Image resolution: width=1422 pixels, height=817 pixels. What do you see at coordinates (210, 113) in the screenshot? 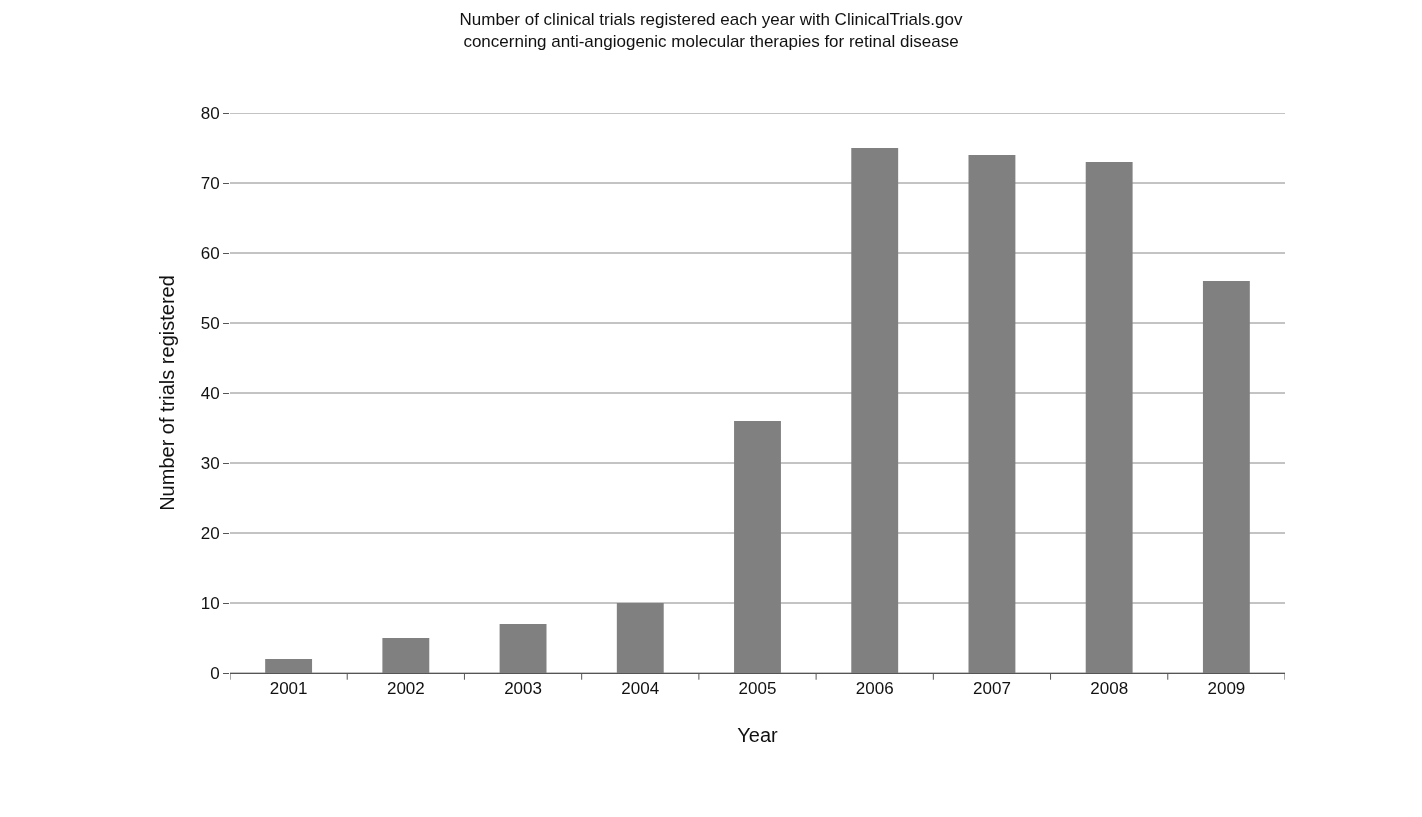
I see `y-tick-label: 80` at bounding box center [210, 113].